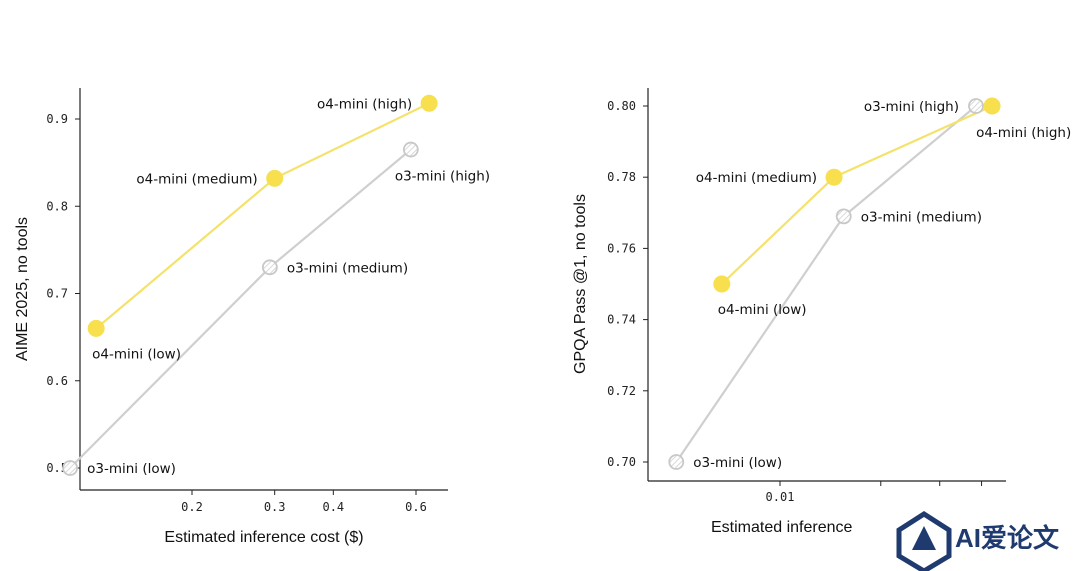  What do you see at coordinates (1007, 538) in the screenshot?
I see `watermark-text: AI爱论文` at bounding box center [1007, 538].